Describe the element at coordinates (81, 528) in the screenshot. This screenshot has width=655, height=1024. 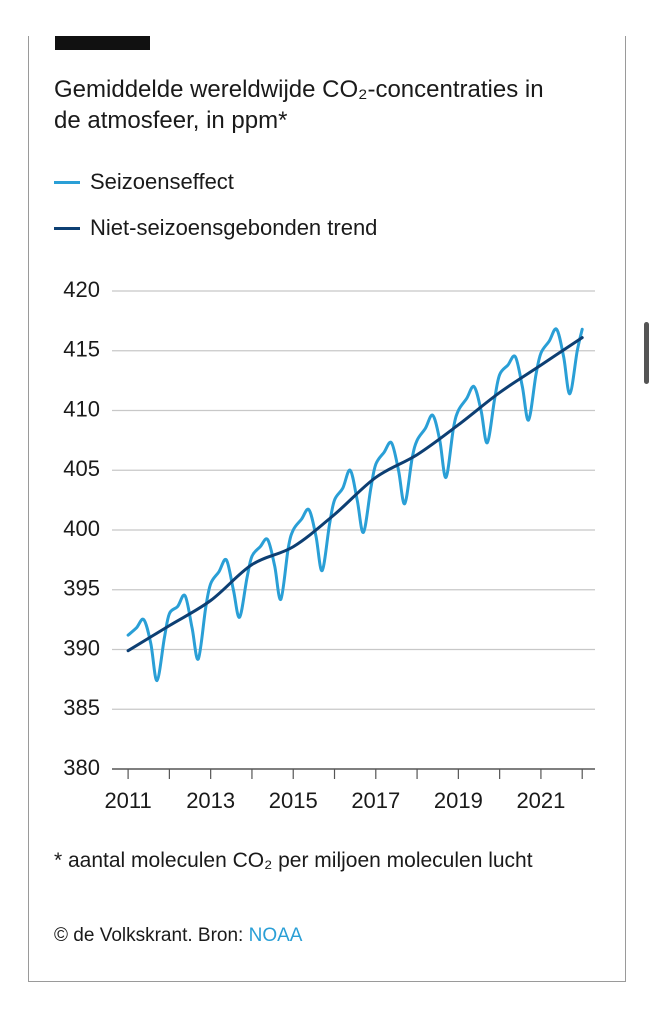
I see `y-tick-label: 400` at that location.